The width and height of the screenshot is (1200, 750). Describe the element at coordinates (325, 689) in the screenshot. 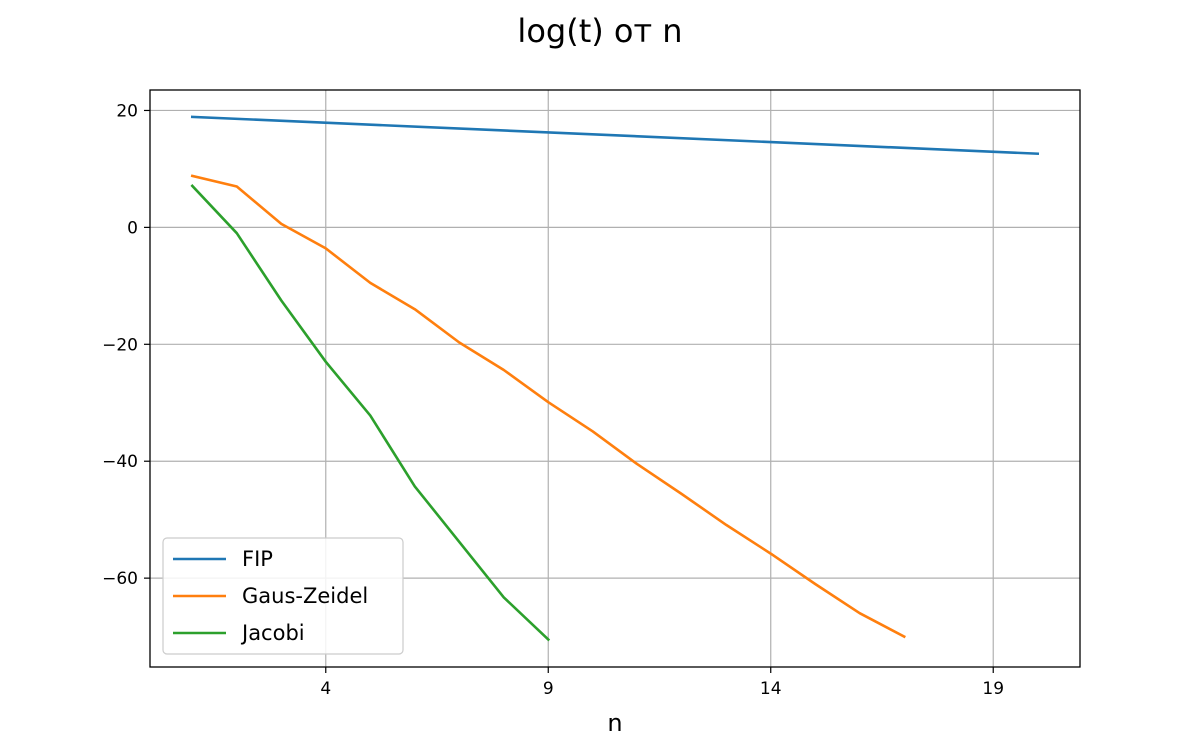

I see `x-tick-label: 4` at that location.